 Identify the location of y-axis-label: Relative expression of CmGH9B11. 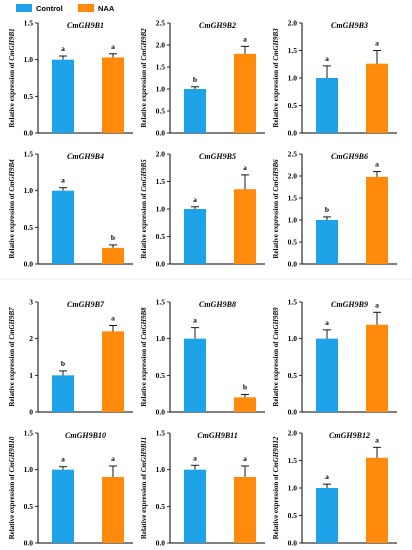
(144, 488).